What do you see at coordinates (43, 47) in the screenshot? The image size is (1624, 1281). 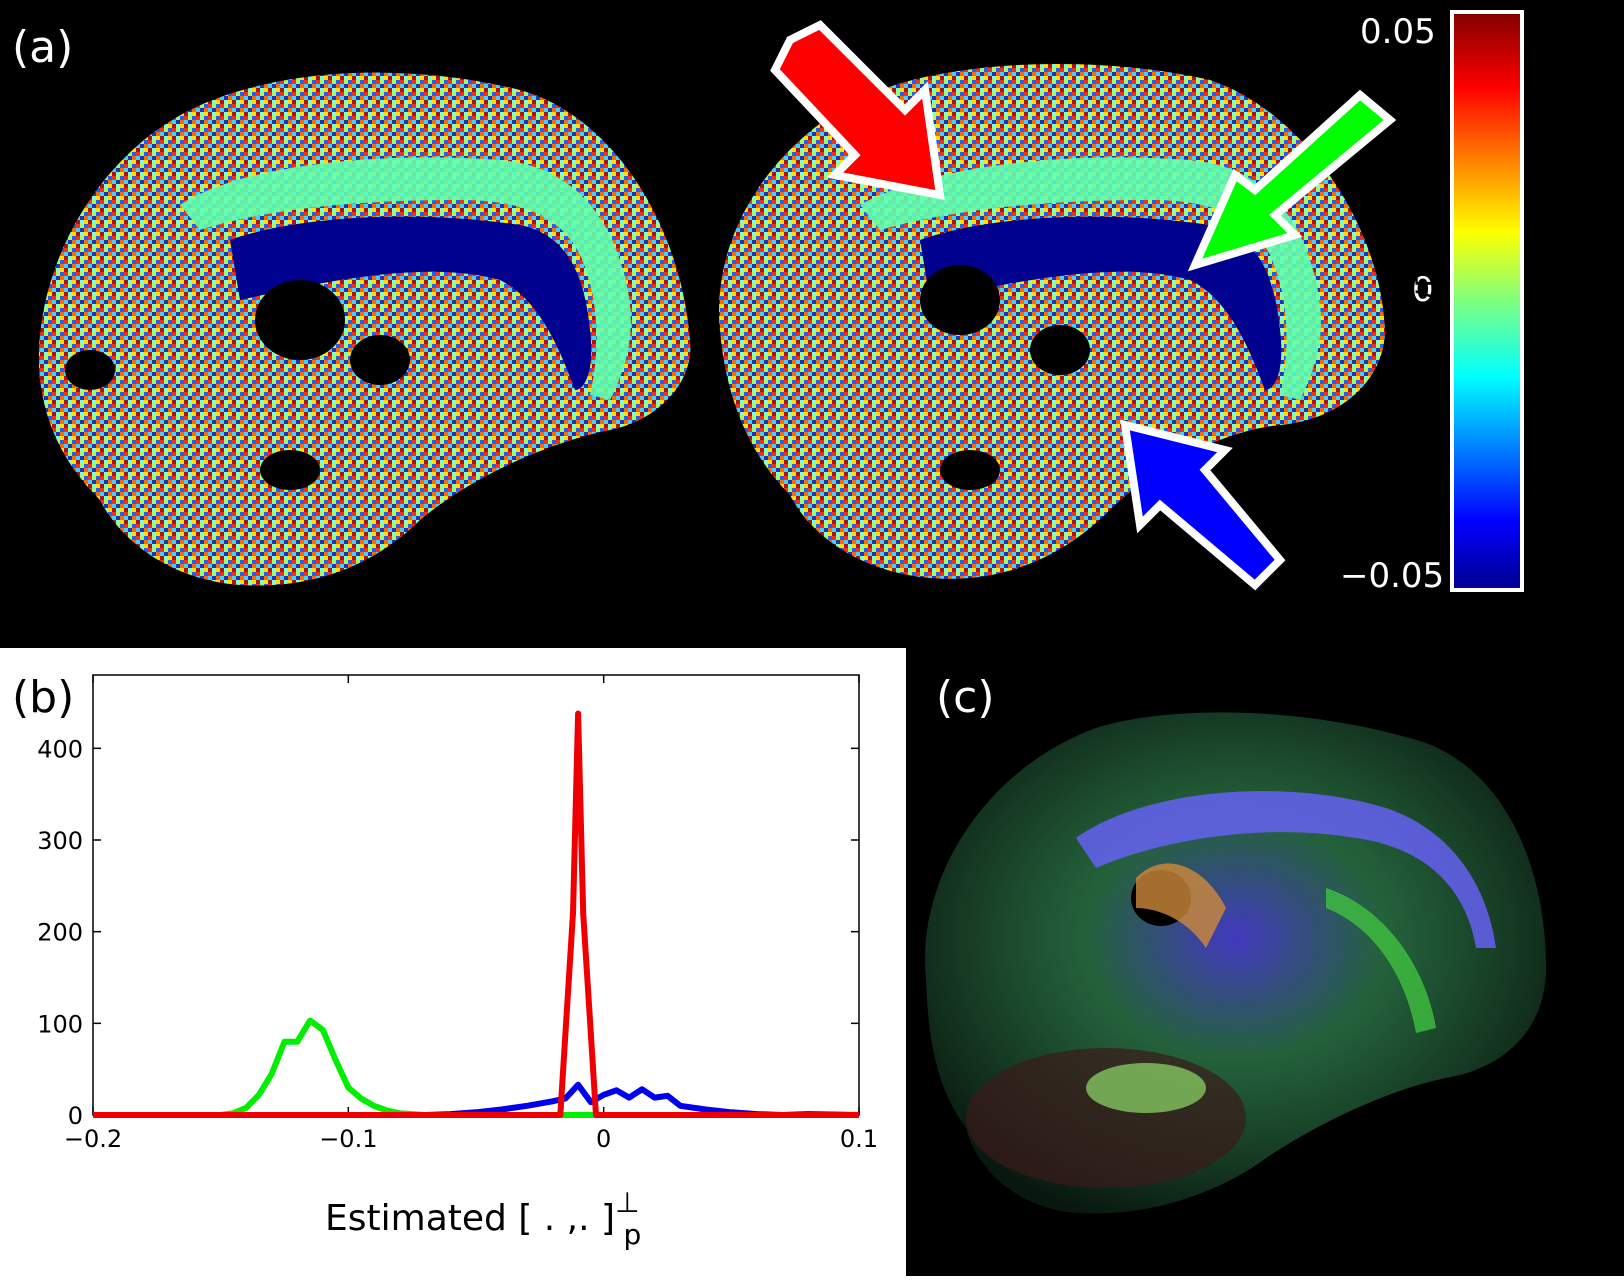 I see `panel-a-label: (a)` at bounding box center [43, 47].